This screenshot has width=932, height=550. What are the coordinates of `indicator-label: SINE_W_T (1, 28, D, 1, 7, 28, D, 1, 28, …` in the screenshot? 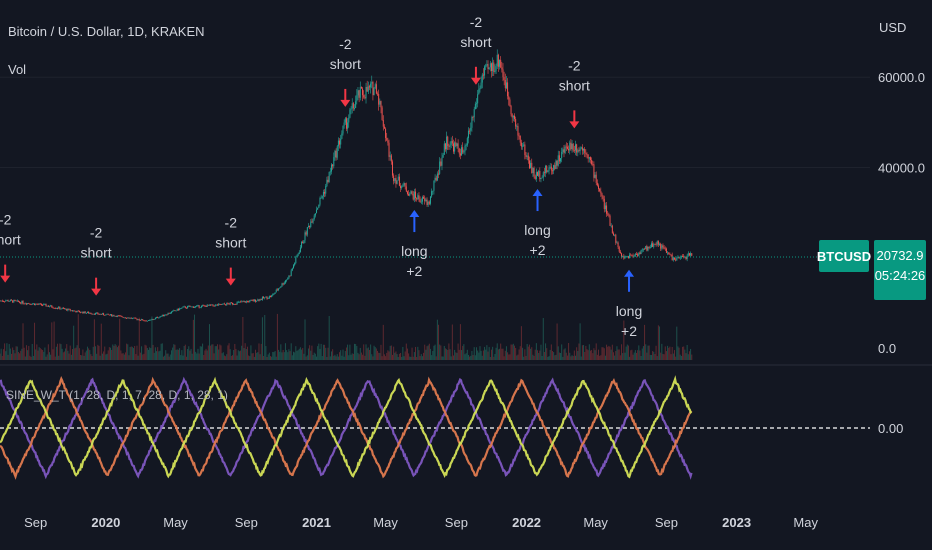 It's located at (117, 395).